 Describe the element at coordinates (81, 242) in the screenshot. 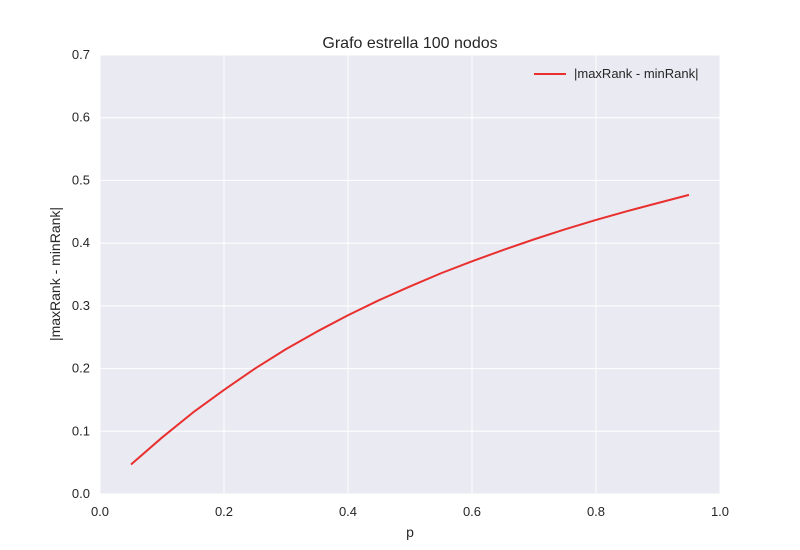

I see `y-tick-label: 0.4` at that location.